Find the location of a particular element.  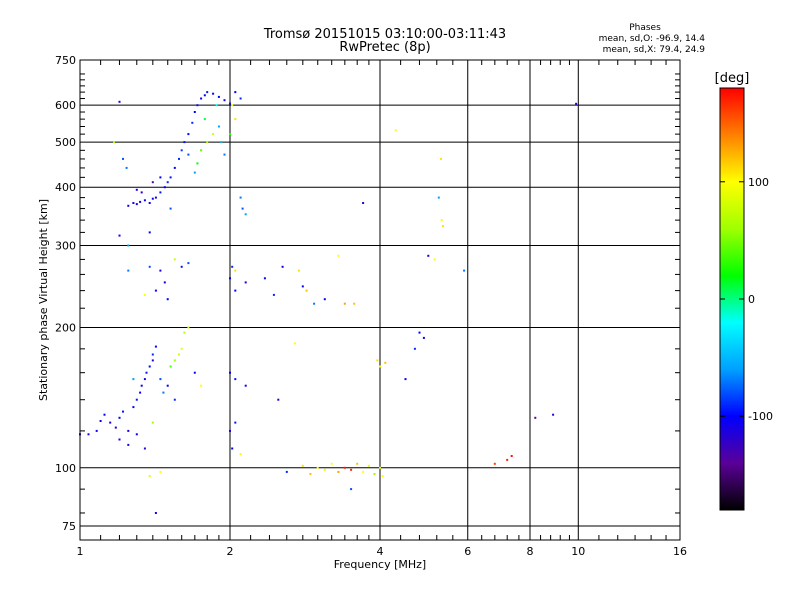

colorbar-label: [deg] is located at coordinates (732, 78).